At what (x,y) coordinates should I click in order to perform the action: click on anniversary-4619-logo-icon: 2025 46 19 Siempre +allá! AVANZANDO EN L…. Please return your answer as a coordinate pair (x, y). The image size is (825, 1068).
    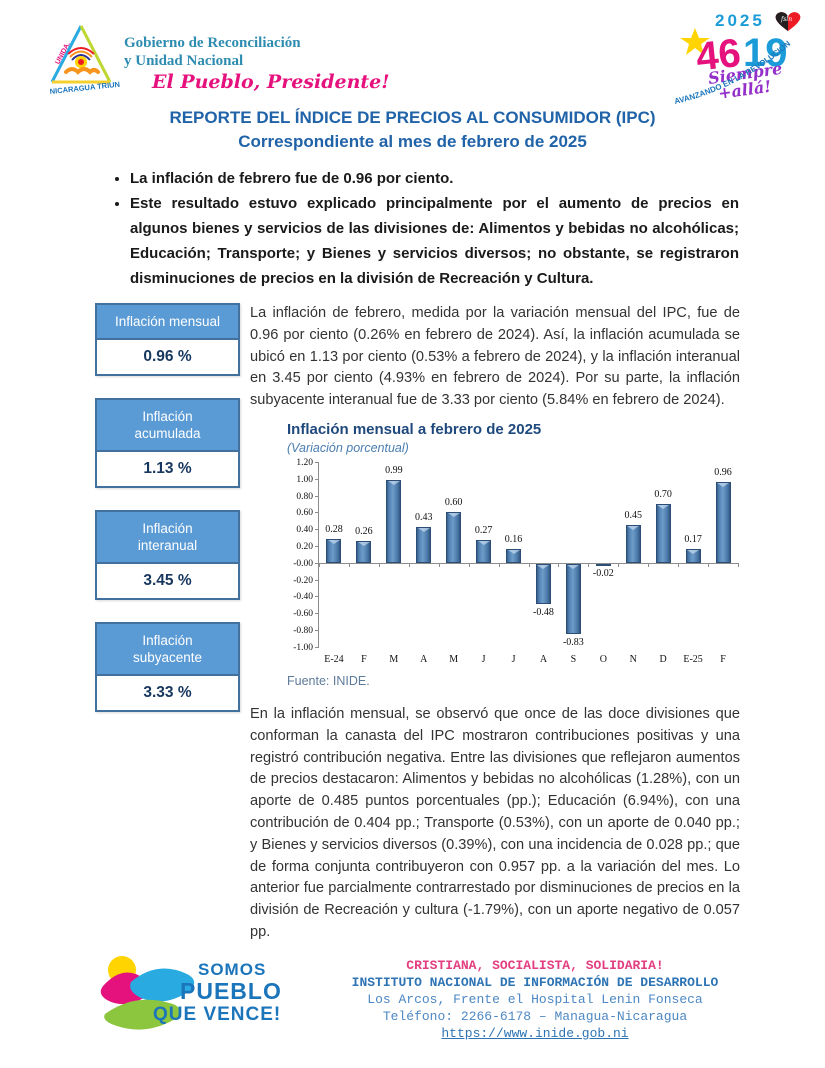
    Looking at the image, I should click on (729, 55).